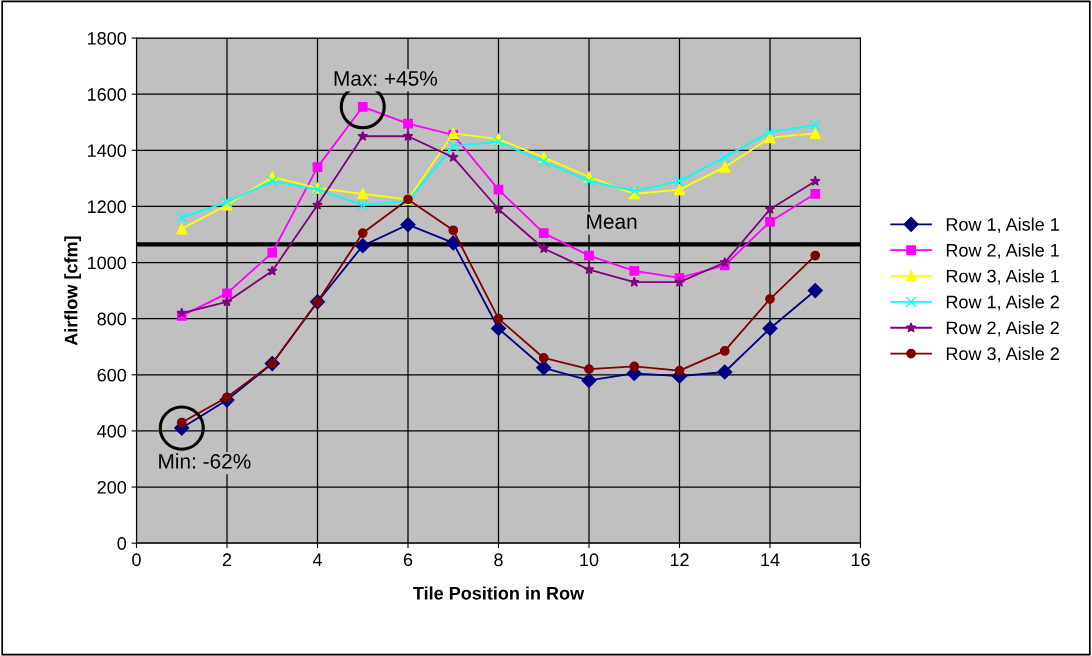 The image size is (1092, 656). Describe the element at coordinates (107, 38) in the screenshot. I see `y-tick-label: 1800` at that location.